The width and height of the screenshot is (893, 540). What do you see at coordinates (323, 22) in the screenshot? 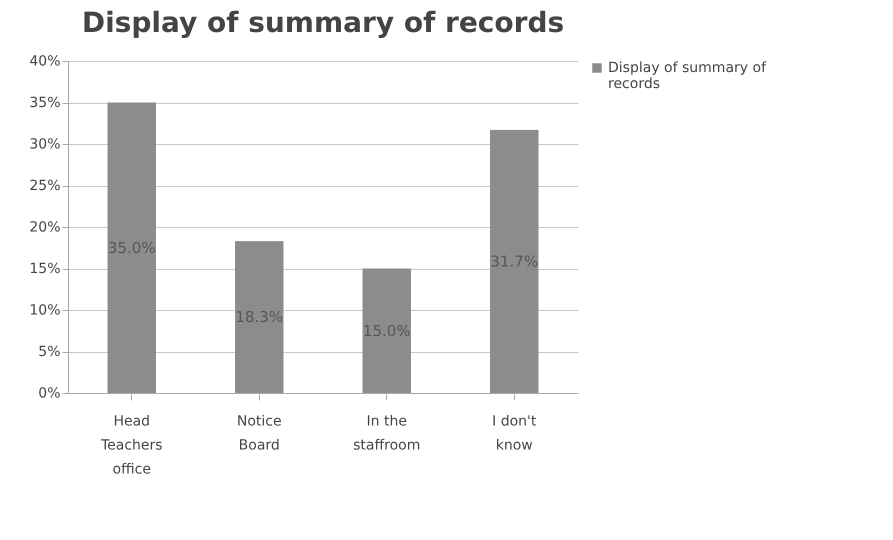
I see `chart-title: Display of summary of records` at bounding box center [323, 22].